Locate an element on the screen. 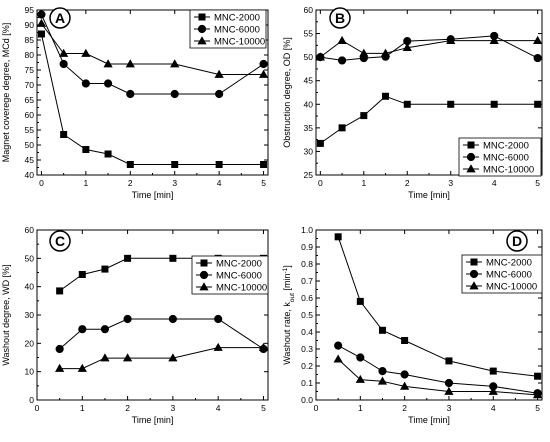 The width and height of the screenshot is (550, 442). chart-b-legend-mnc-10000-marker is located at coordinates (471, 168).